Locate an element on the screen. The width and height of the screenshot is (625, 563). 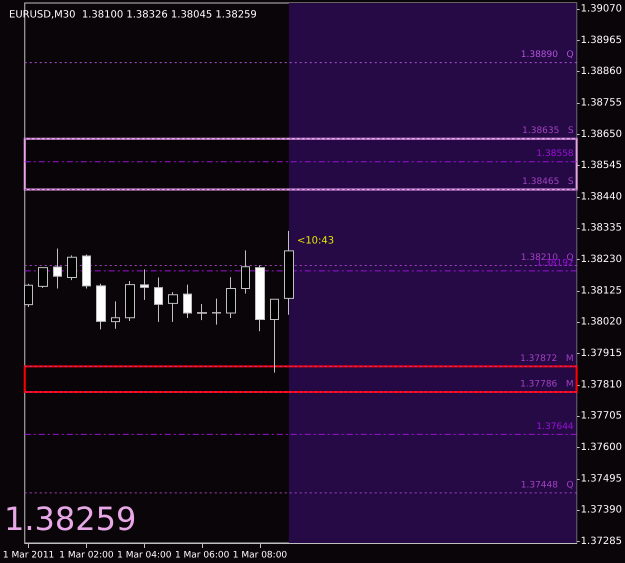
x-tick-label: 1 Mar 2011 is located at coordinates (28, 555).